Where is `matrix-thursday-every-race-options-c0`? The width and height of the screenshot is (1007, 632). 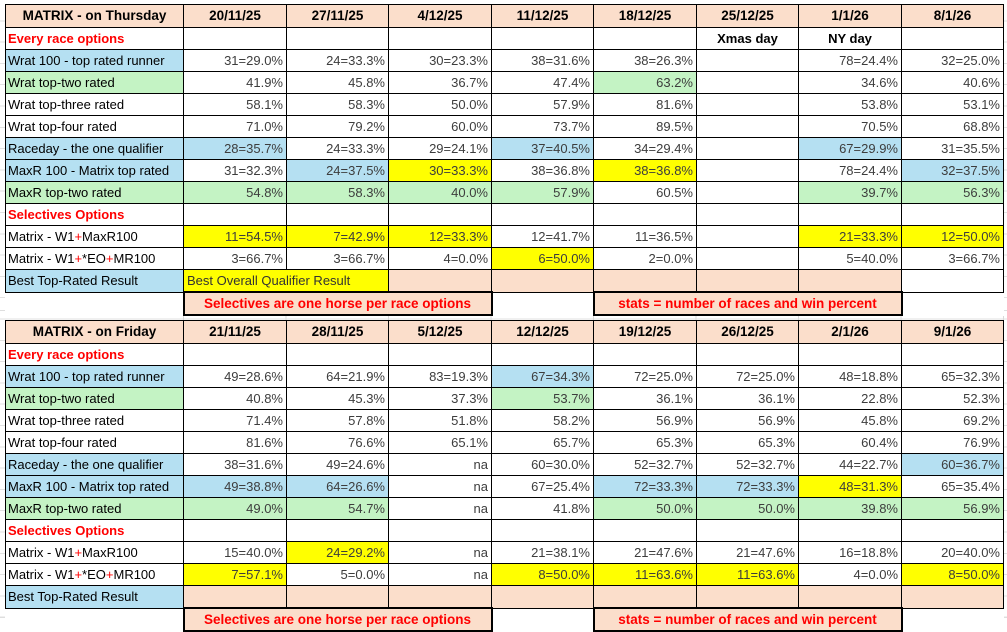
matrix-thursday-every-race-options-c0 is located at coordinates (235, 38).